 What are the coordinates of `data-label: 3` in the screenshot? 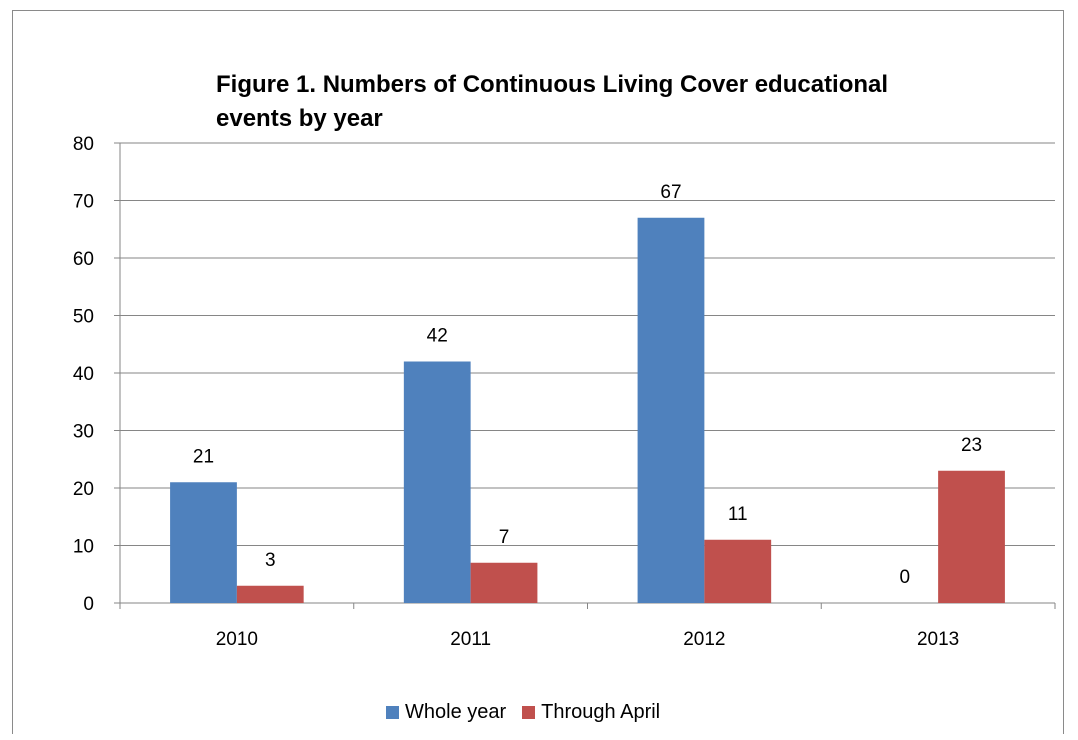 It's located at (270, 560).